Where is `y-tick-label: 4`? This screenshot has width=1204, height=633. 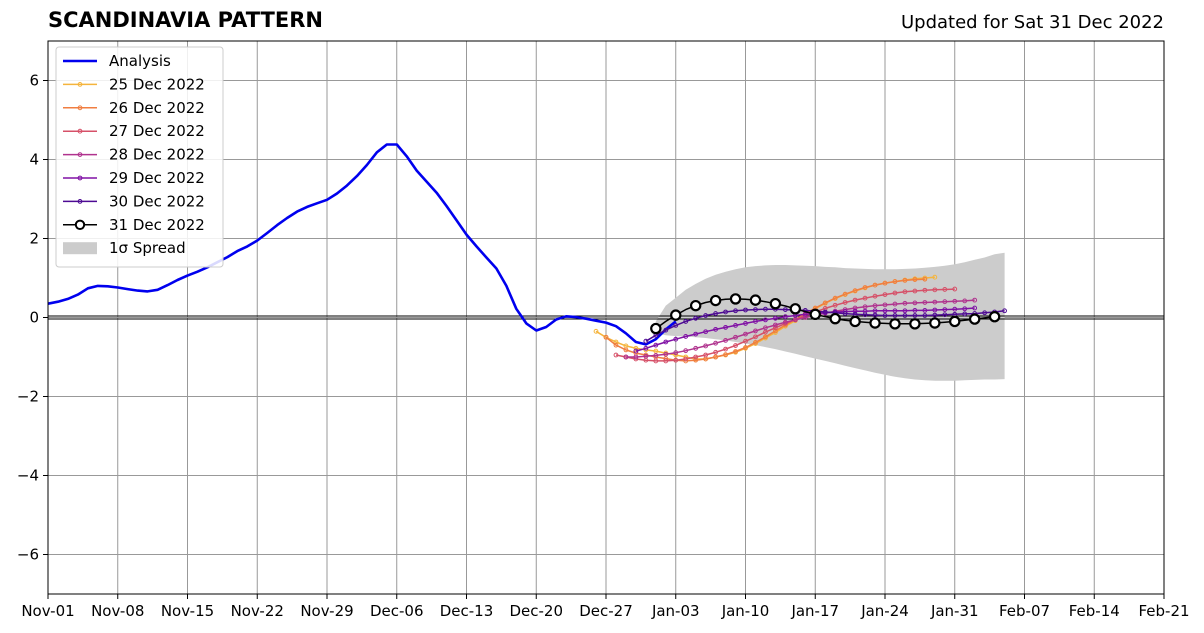 y-tick-label: 4 is located at coordinates (34, 160).